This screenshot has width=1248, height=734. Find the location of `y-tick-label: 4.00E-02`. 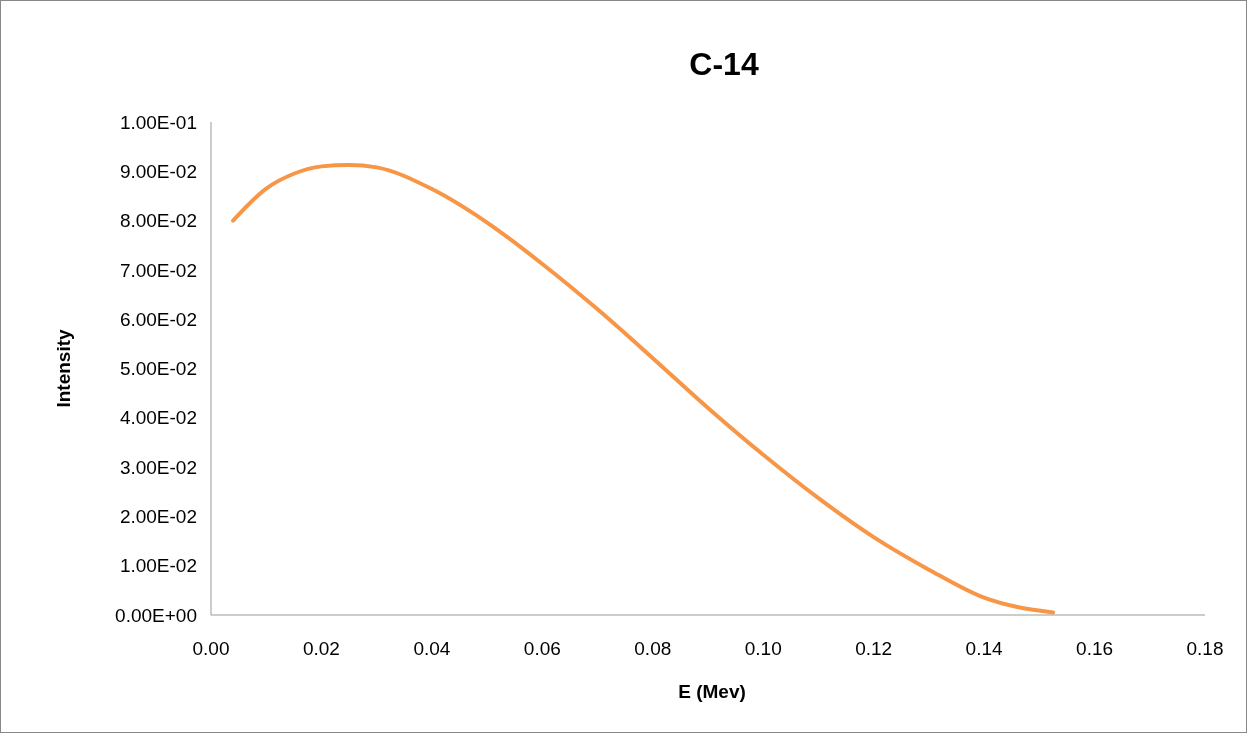

y-tick-label: 4.00E-02 is located at coordinates (158, 418).